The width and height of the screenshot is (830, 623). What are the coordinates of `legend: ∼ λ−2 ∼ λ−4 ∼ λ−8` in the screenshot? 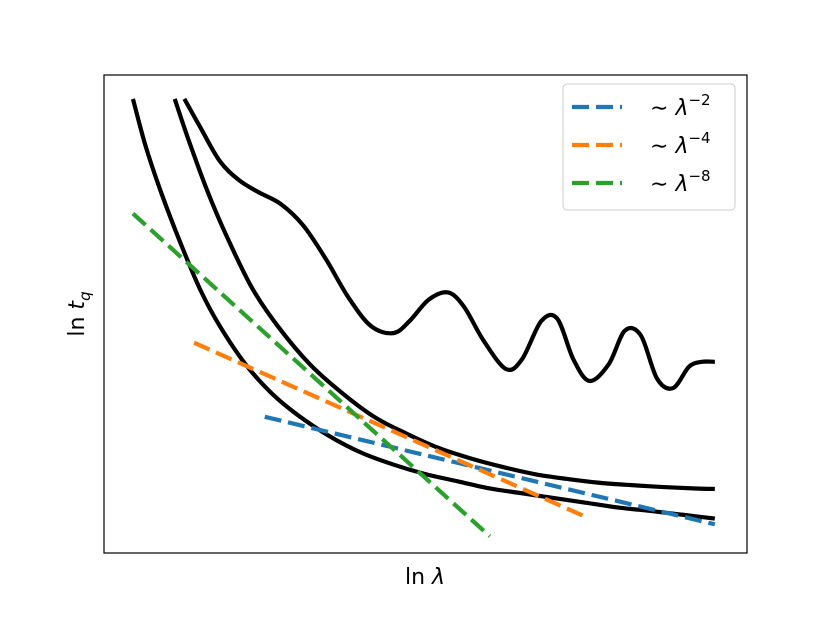 It's located at (649, 147).